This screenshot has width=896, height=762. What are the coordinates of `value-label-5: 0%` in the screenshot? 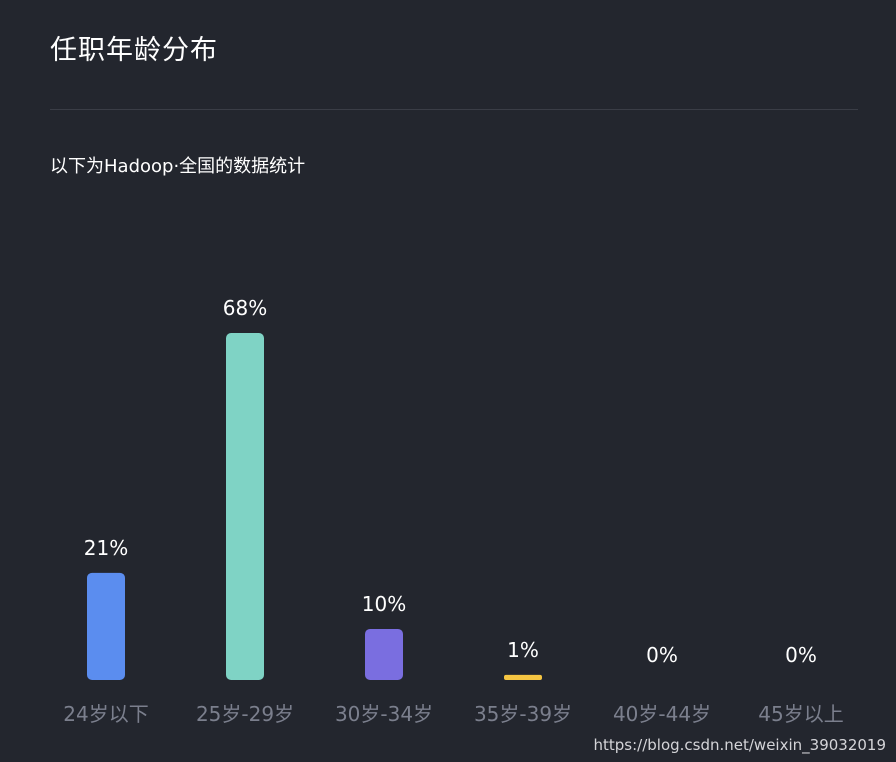 It's located at (801, 655).